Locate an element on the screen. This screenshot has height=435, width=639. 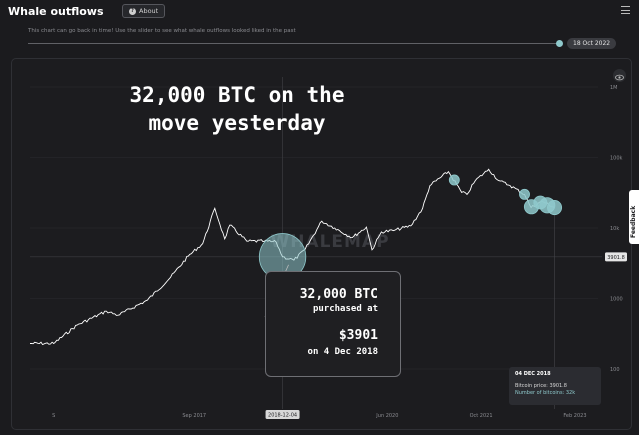
slider-date-label: 18 Oct 2022 is located at coordinates (592, 43).